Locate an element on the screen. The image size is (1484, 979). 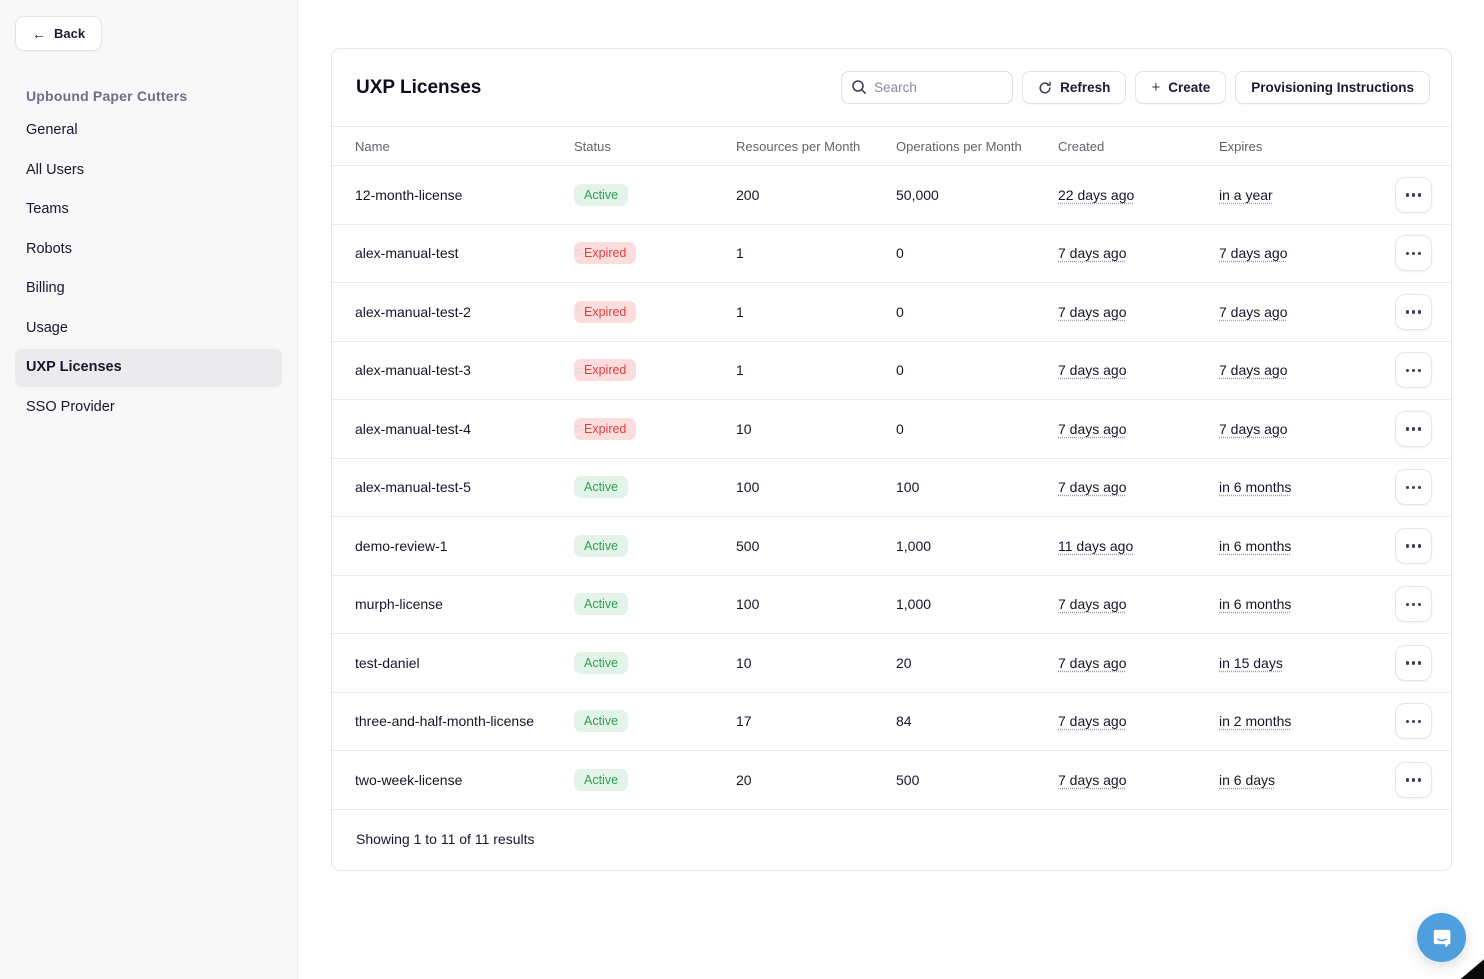
expires-time: in 6 days is located at coordinates (1247, 779).